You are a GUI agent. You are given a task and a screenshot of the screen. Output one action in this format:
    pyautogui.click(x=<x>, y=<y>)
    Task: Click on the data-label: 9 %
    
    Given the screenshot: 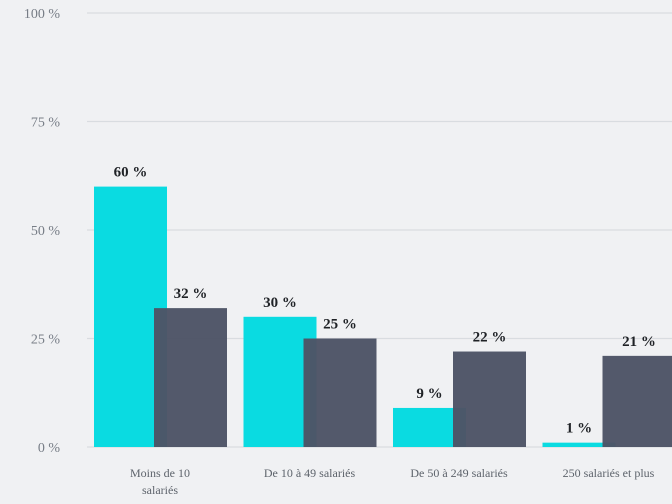 What is the action you would take?
    pyautogui.click(x=429, y=394)
    